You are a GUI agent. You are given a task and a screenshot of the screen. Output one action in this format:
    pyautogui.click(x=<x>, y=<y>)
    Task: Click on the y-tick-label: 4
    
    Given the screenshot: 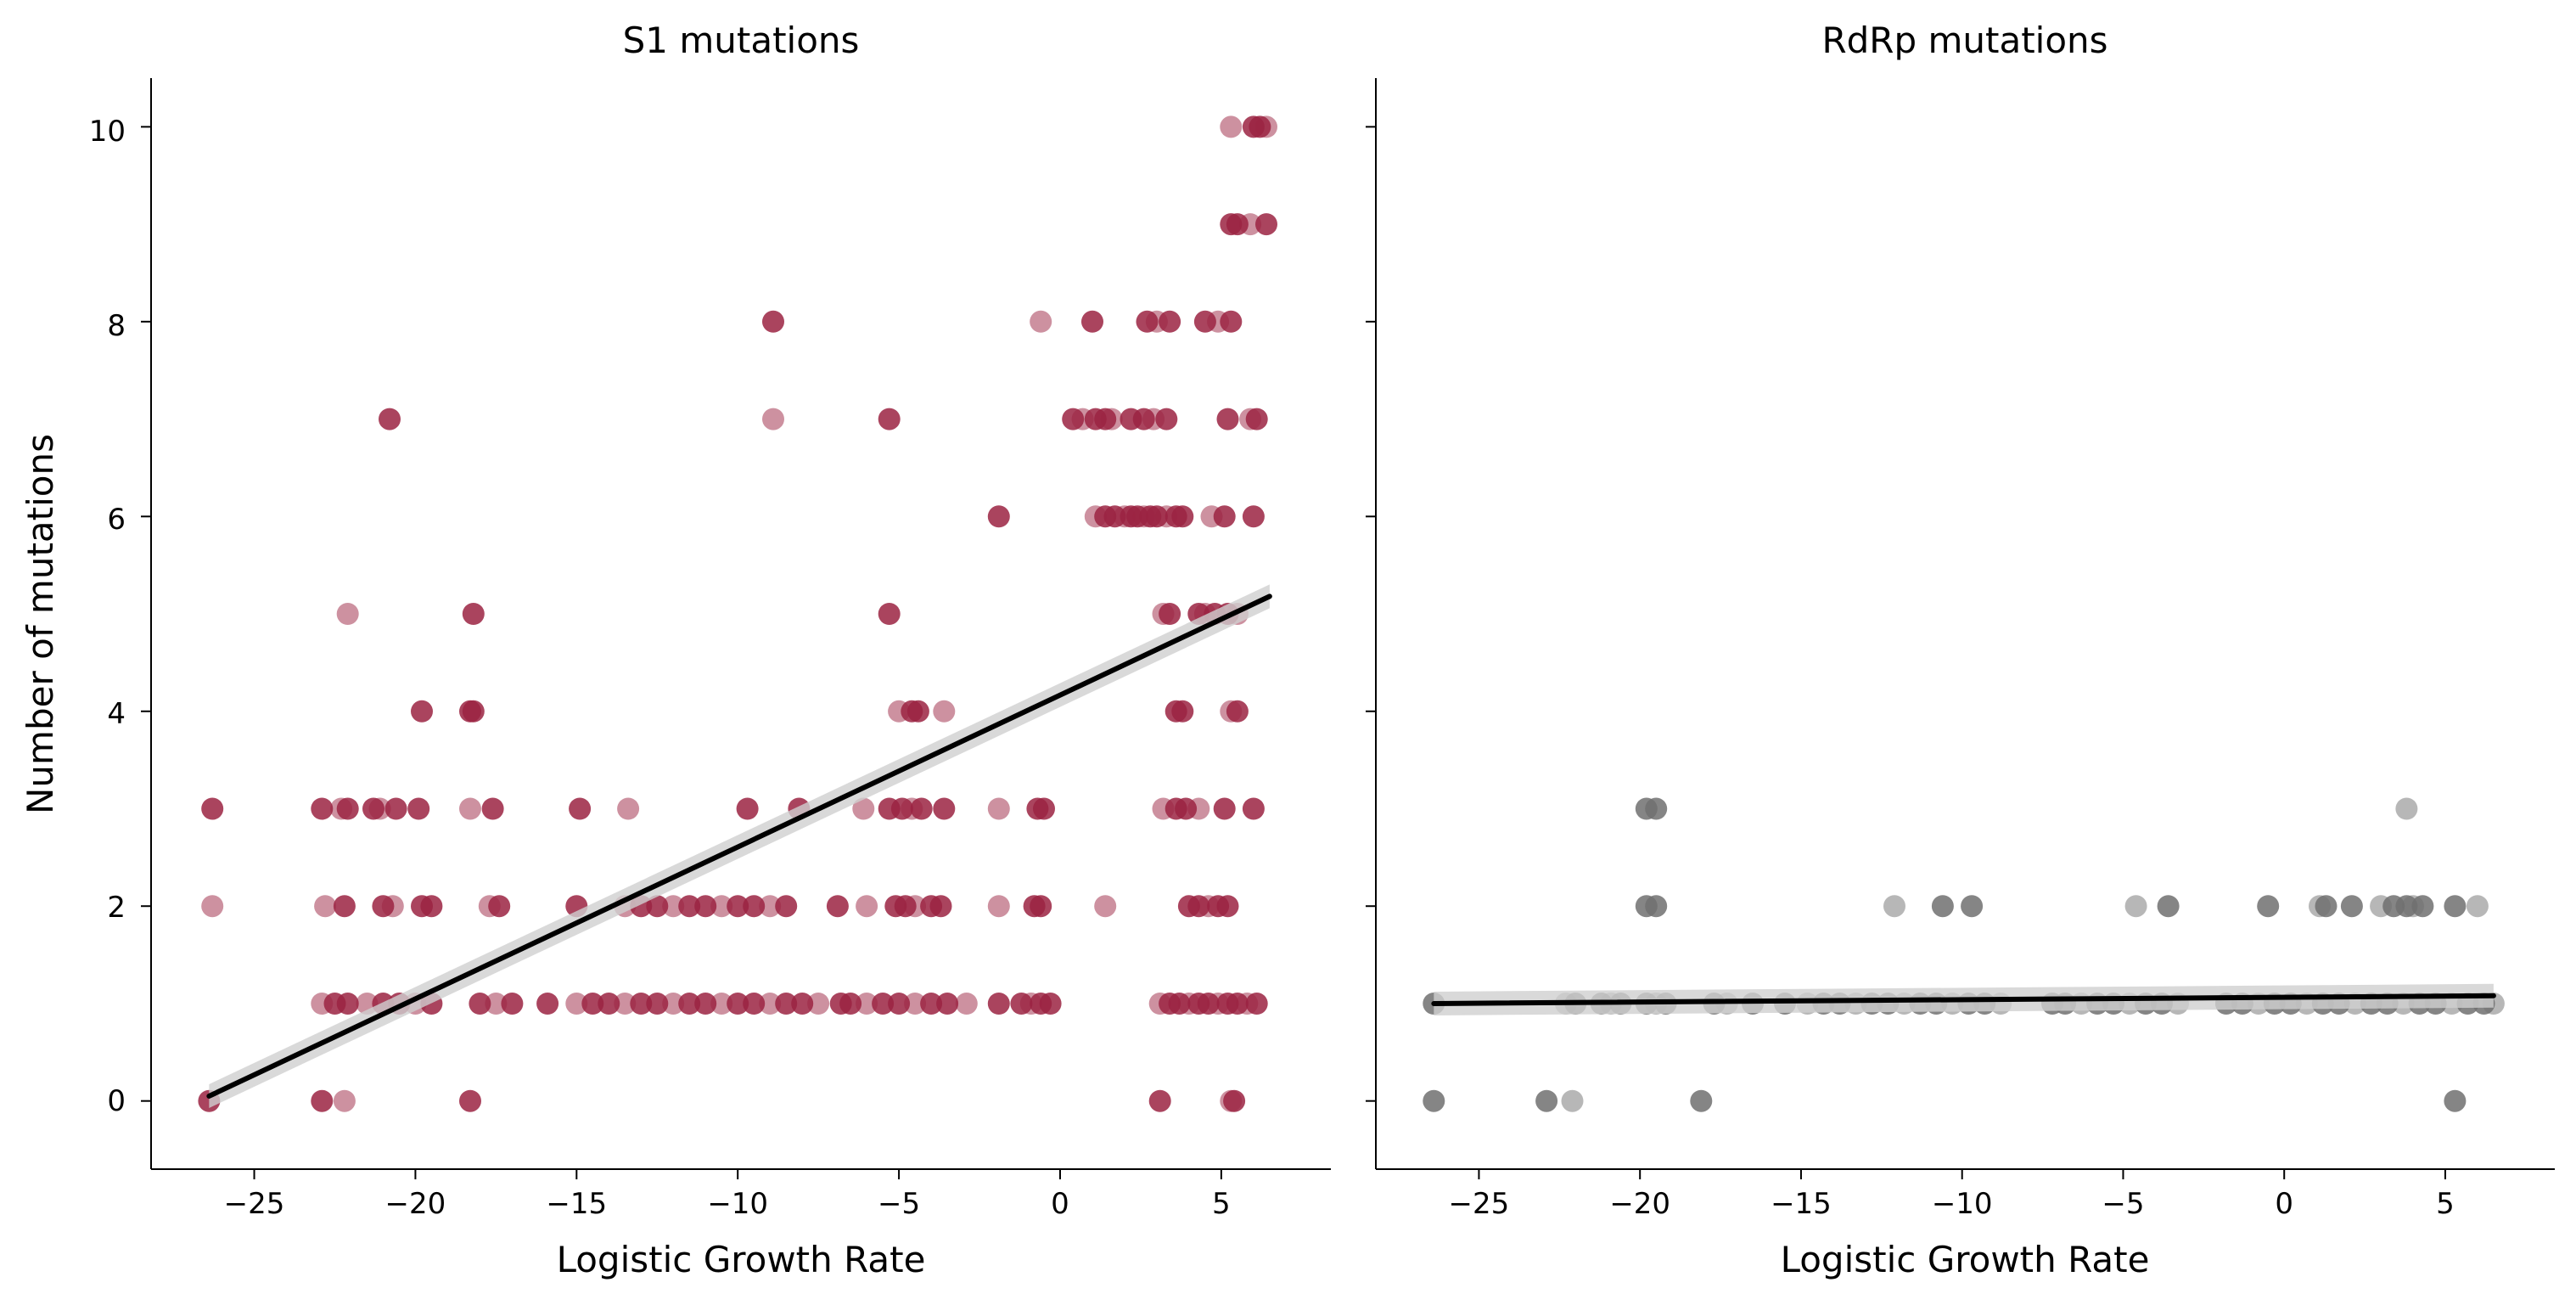 What is the action you would take?
    pyautogui.click(x=116, y=714)
    